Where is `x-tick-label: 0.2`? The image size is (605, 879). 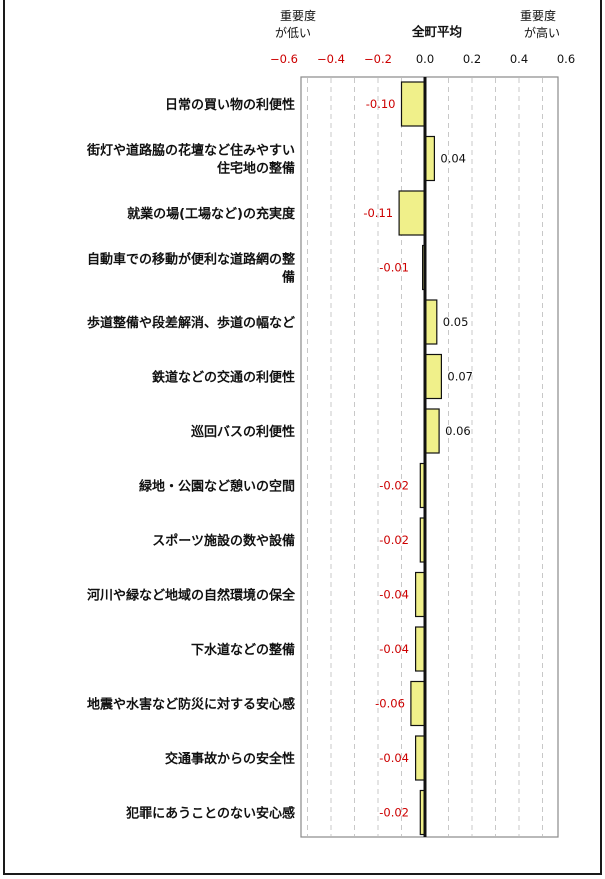 x-tick-label: 0.2 is located at coordinates (472, 59).